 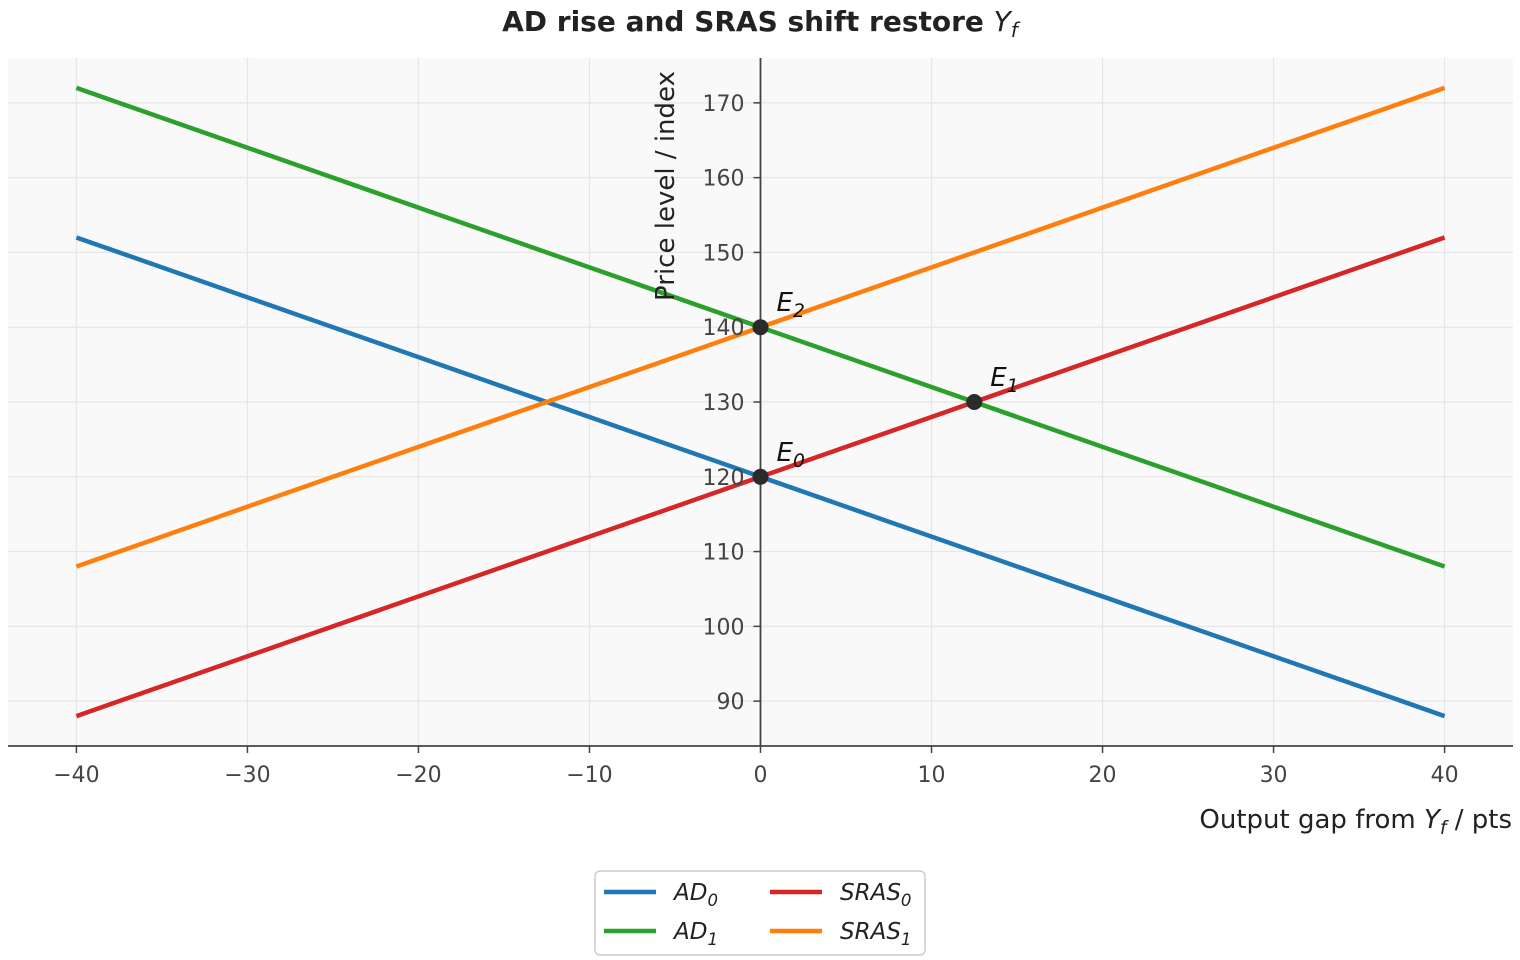 What do you see at coordinates (695, 934) in the screenshot?
I see `legend-label-ad1: AD1` at bounding box center [695, 934].